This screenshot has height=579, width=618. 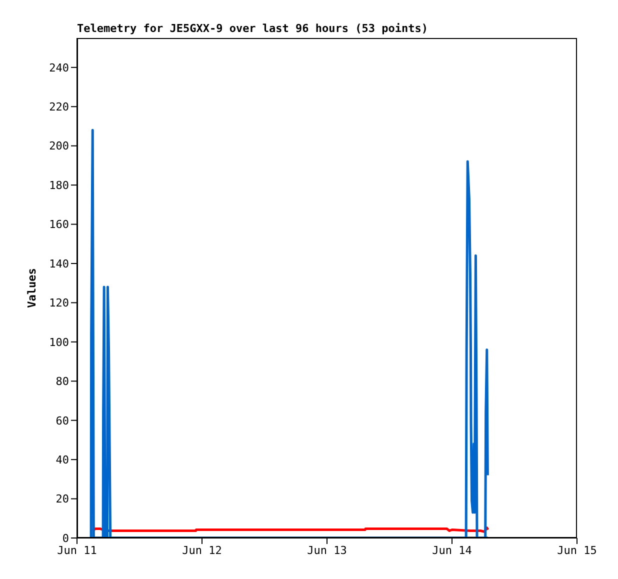 What do you see at coordinates (77, 550) in the screenshot?
I see `x-tick-label: Jun 11` at bounding box center [77, 550].